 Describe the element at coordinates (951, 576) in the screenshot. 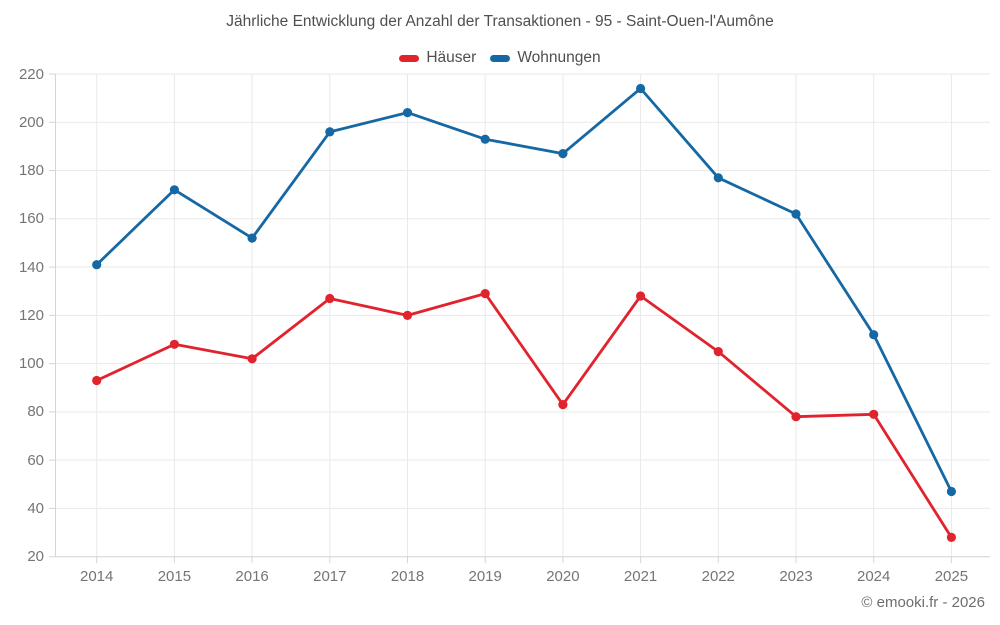

I see `x-axis-tick-label: 2025` at that location.